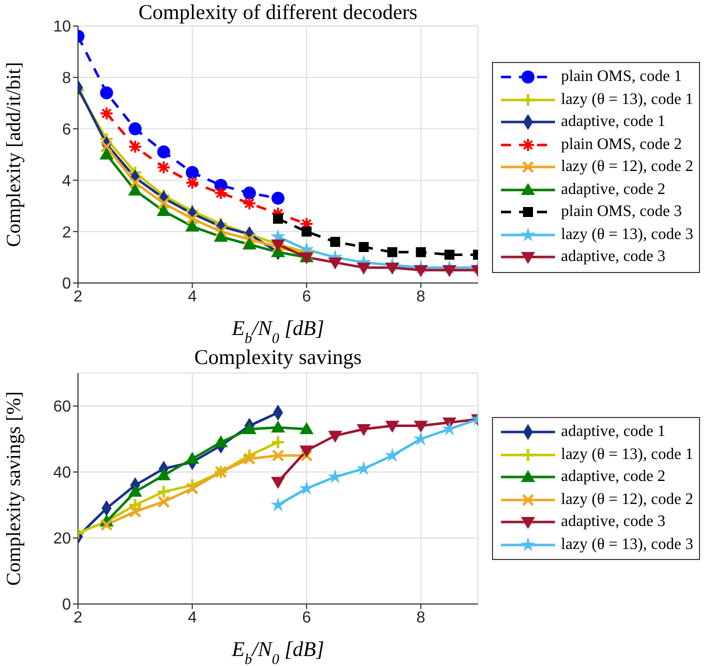 The height and width of the screenshot is (666, 728). What do you see at coordinates (67, 79) in the screenshot?
I see `y-tick-label: 8` at bounding box center [67, 79].